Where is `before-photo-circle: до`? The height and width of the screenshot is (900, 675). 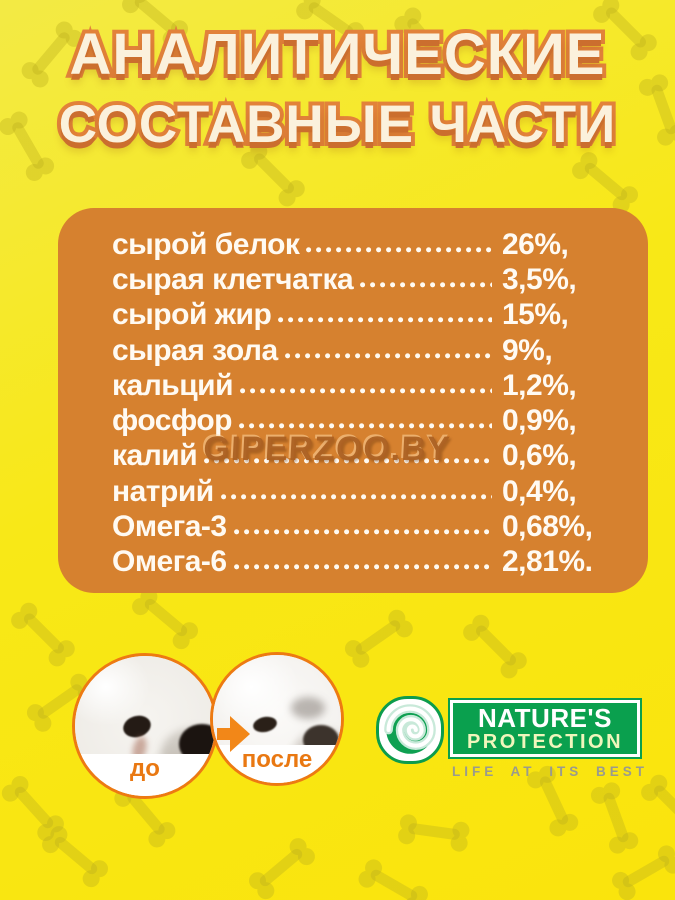
before-photo-circle: до is located at coordinates (145, 726).